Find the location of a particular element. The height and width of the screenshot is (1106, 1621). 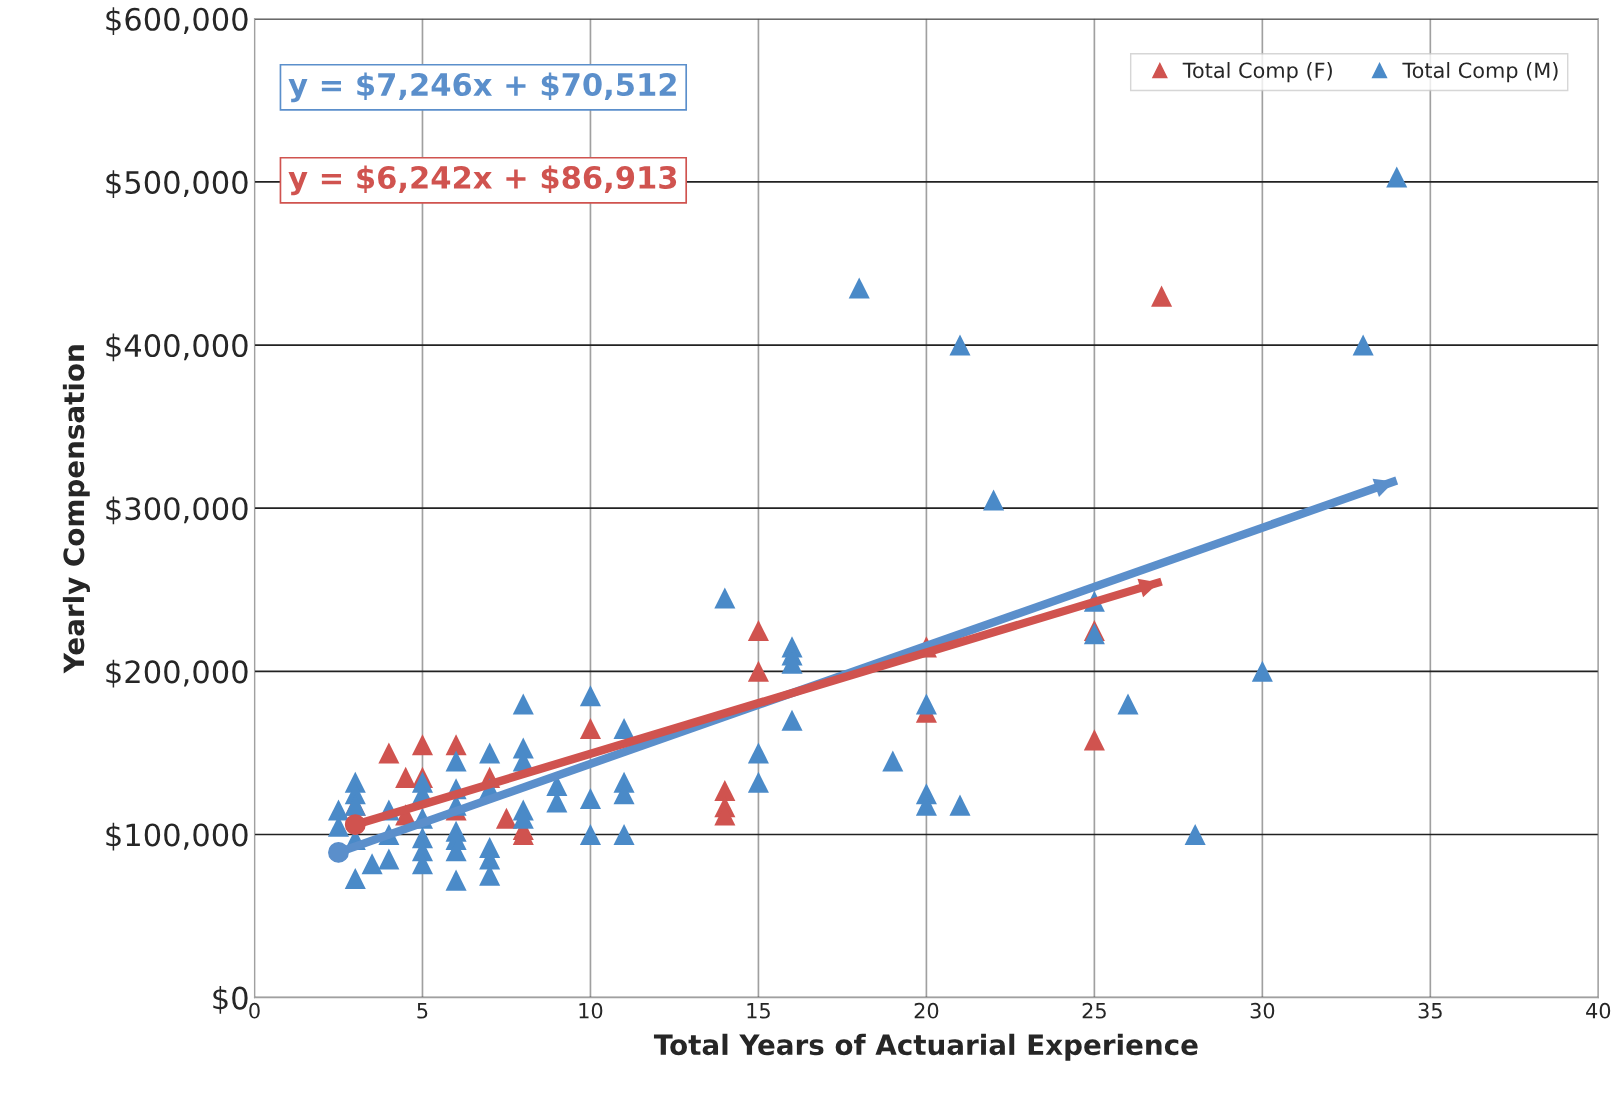

y-tick-label: $300,000 is located at coordinates (177, 510).